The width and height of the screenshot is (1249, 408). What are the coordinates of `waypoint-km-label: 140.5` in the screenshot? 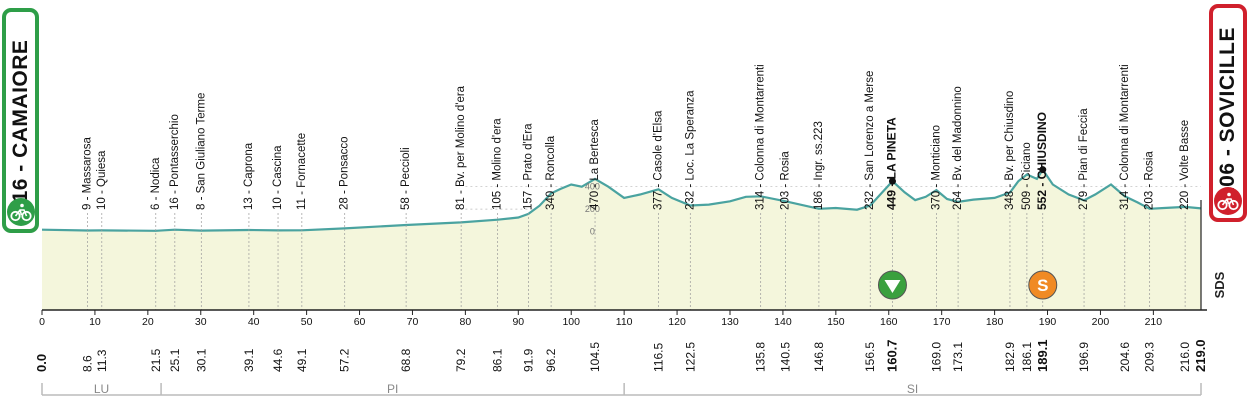 It's located at (786, 357).